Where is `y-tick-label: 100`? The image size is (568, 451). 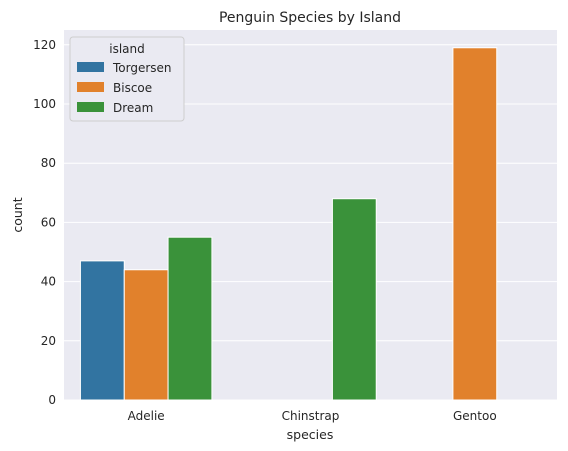 y-tick-label: 100 is located at coordinates (44, 104).